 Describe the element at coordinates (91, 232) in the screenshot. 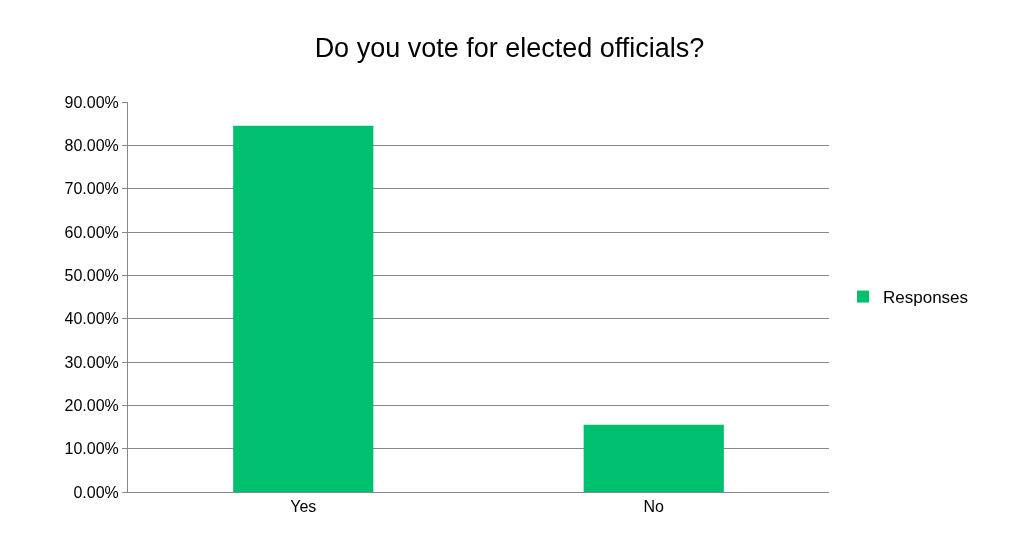

I see `y-tick-label: 60.00%` at that location.